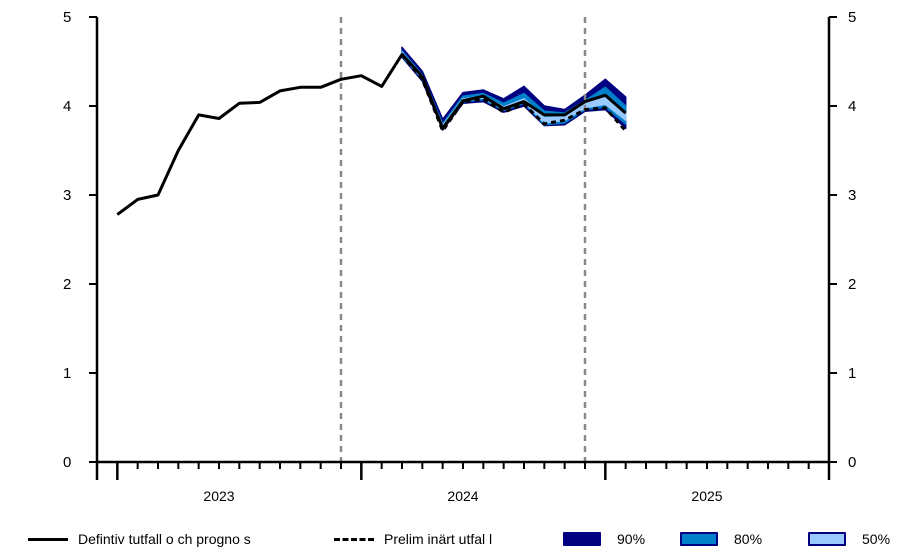 The height and width of the screenshot is (553, 902). What do you see at coordinates (67, 195) in the screenshot?
I see `y-tick-label-left: 3` at bounding box center [67, 195].